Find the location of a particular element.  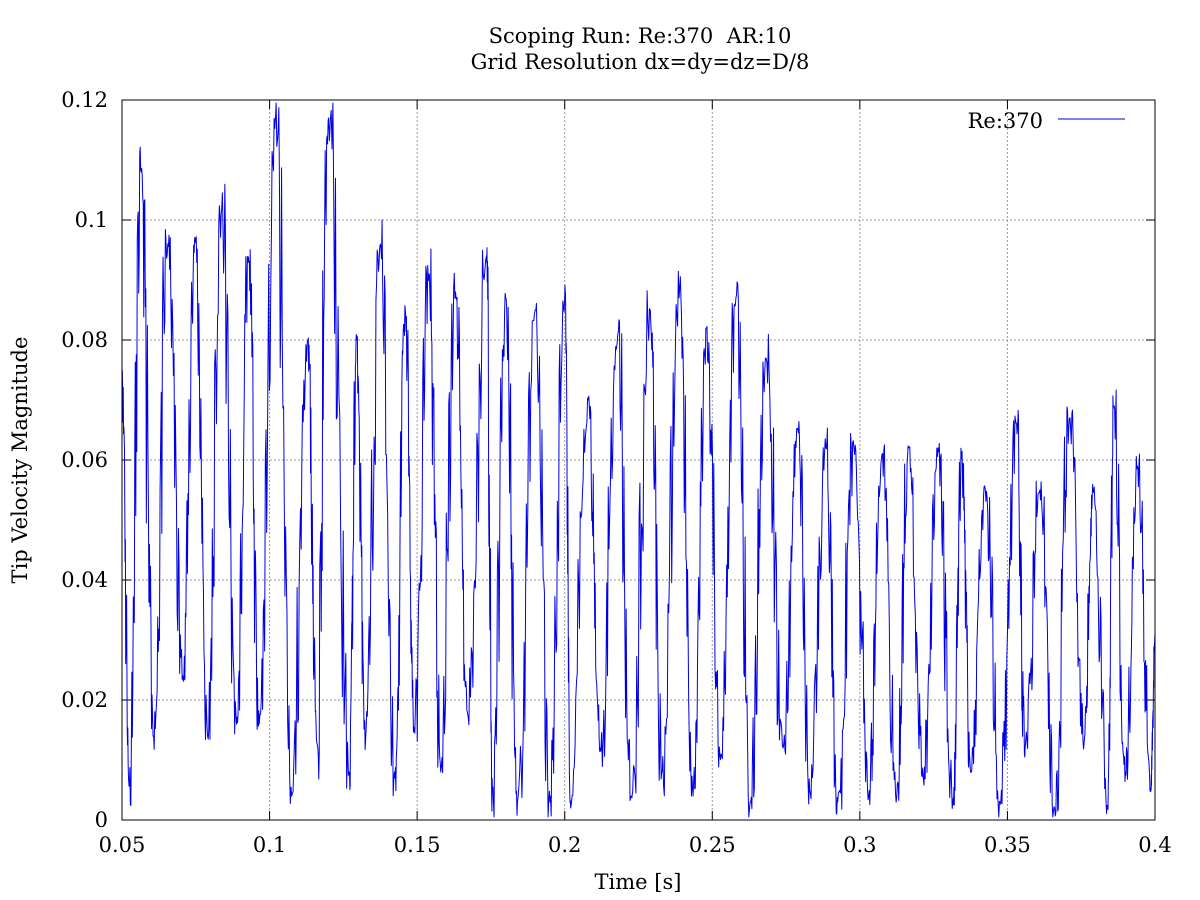

x-axis-label: Time [s] is located at coordinates (638, 882).